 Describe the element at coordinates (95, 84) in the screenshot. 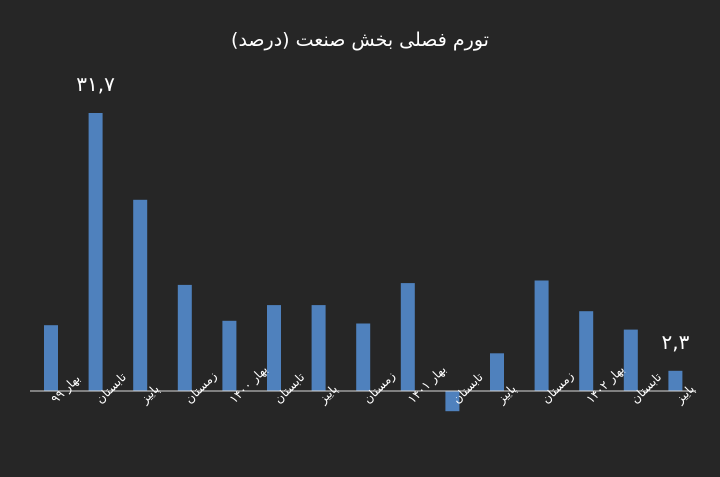

I see `data-label: ۳۱,۷` at that location.